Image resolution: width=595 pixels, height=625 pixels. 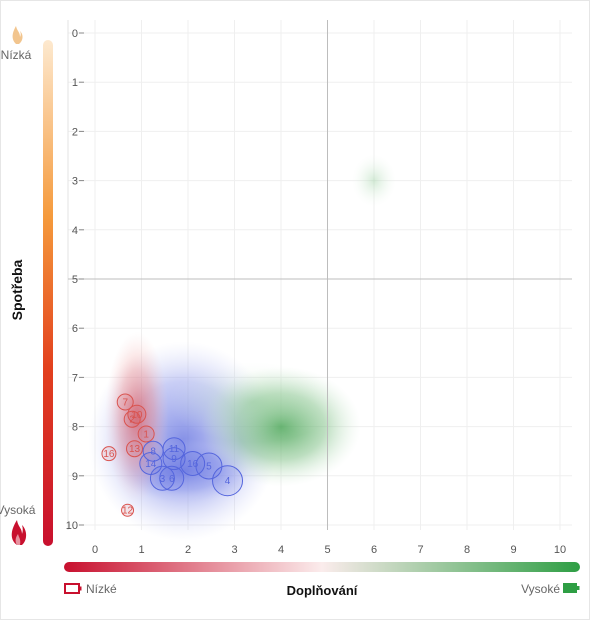 I want to click on bubble-label: 8, so click(x=153, y=452).